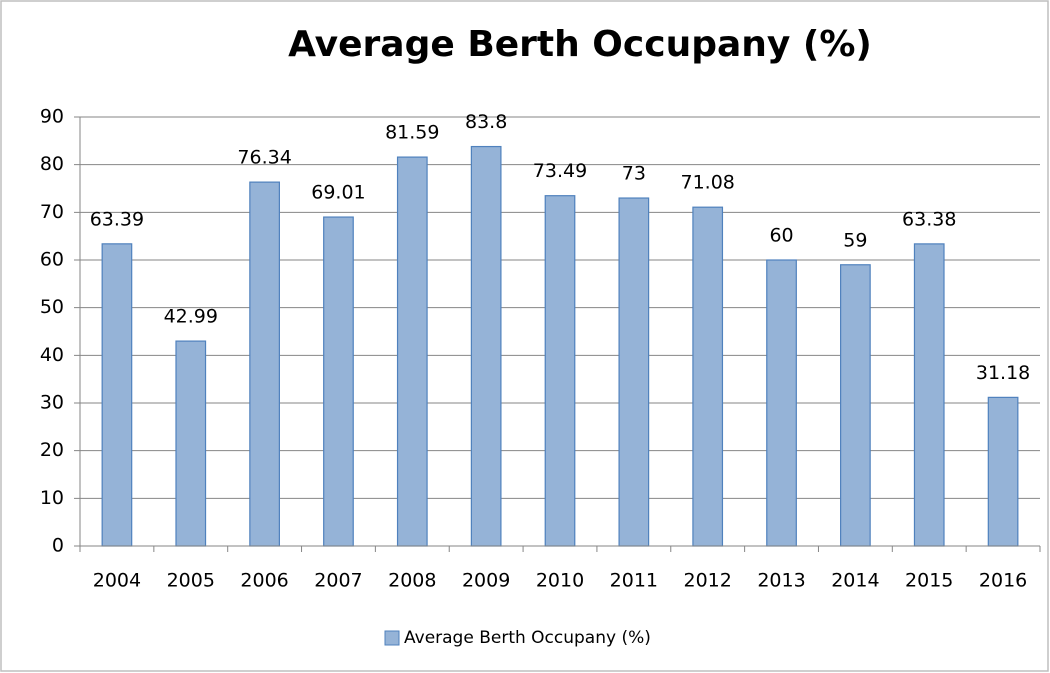 The width and height of the screenshot is (1050, 673). What do you see at coordinates (1003, 373) in the screenshot?
I see `data-label: 31.18` at bounding box center [1003, 373].